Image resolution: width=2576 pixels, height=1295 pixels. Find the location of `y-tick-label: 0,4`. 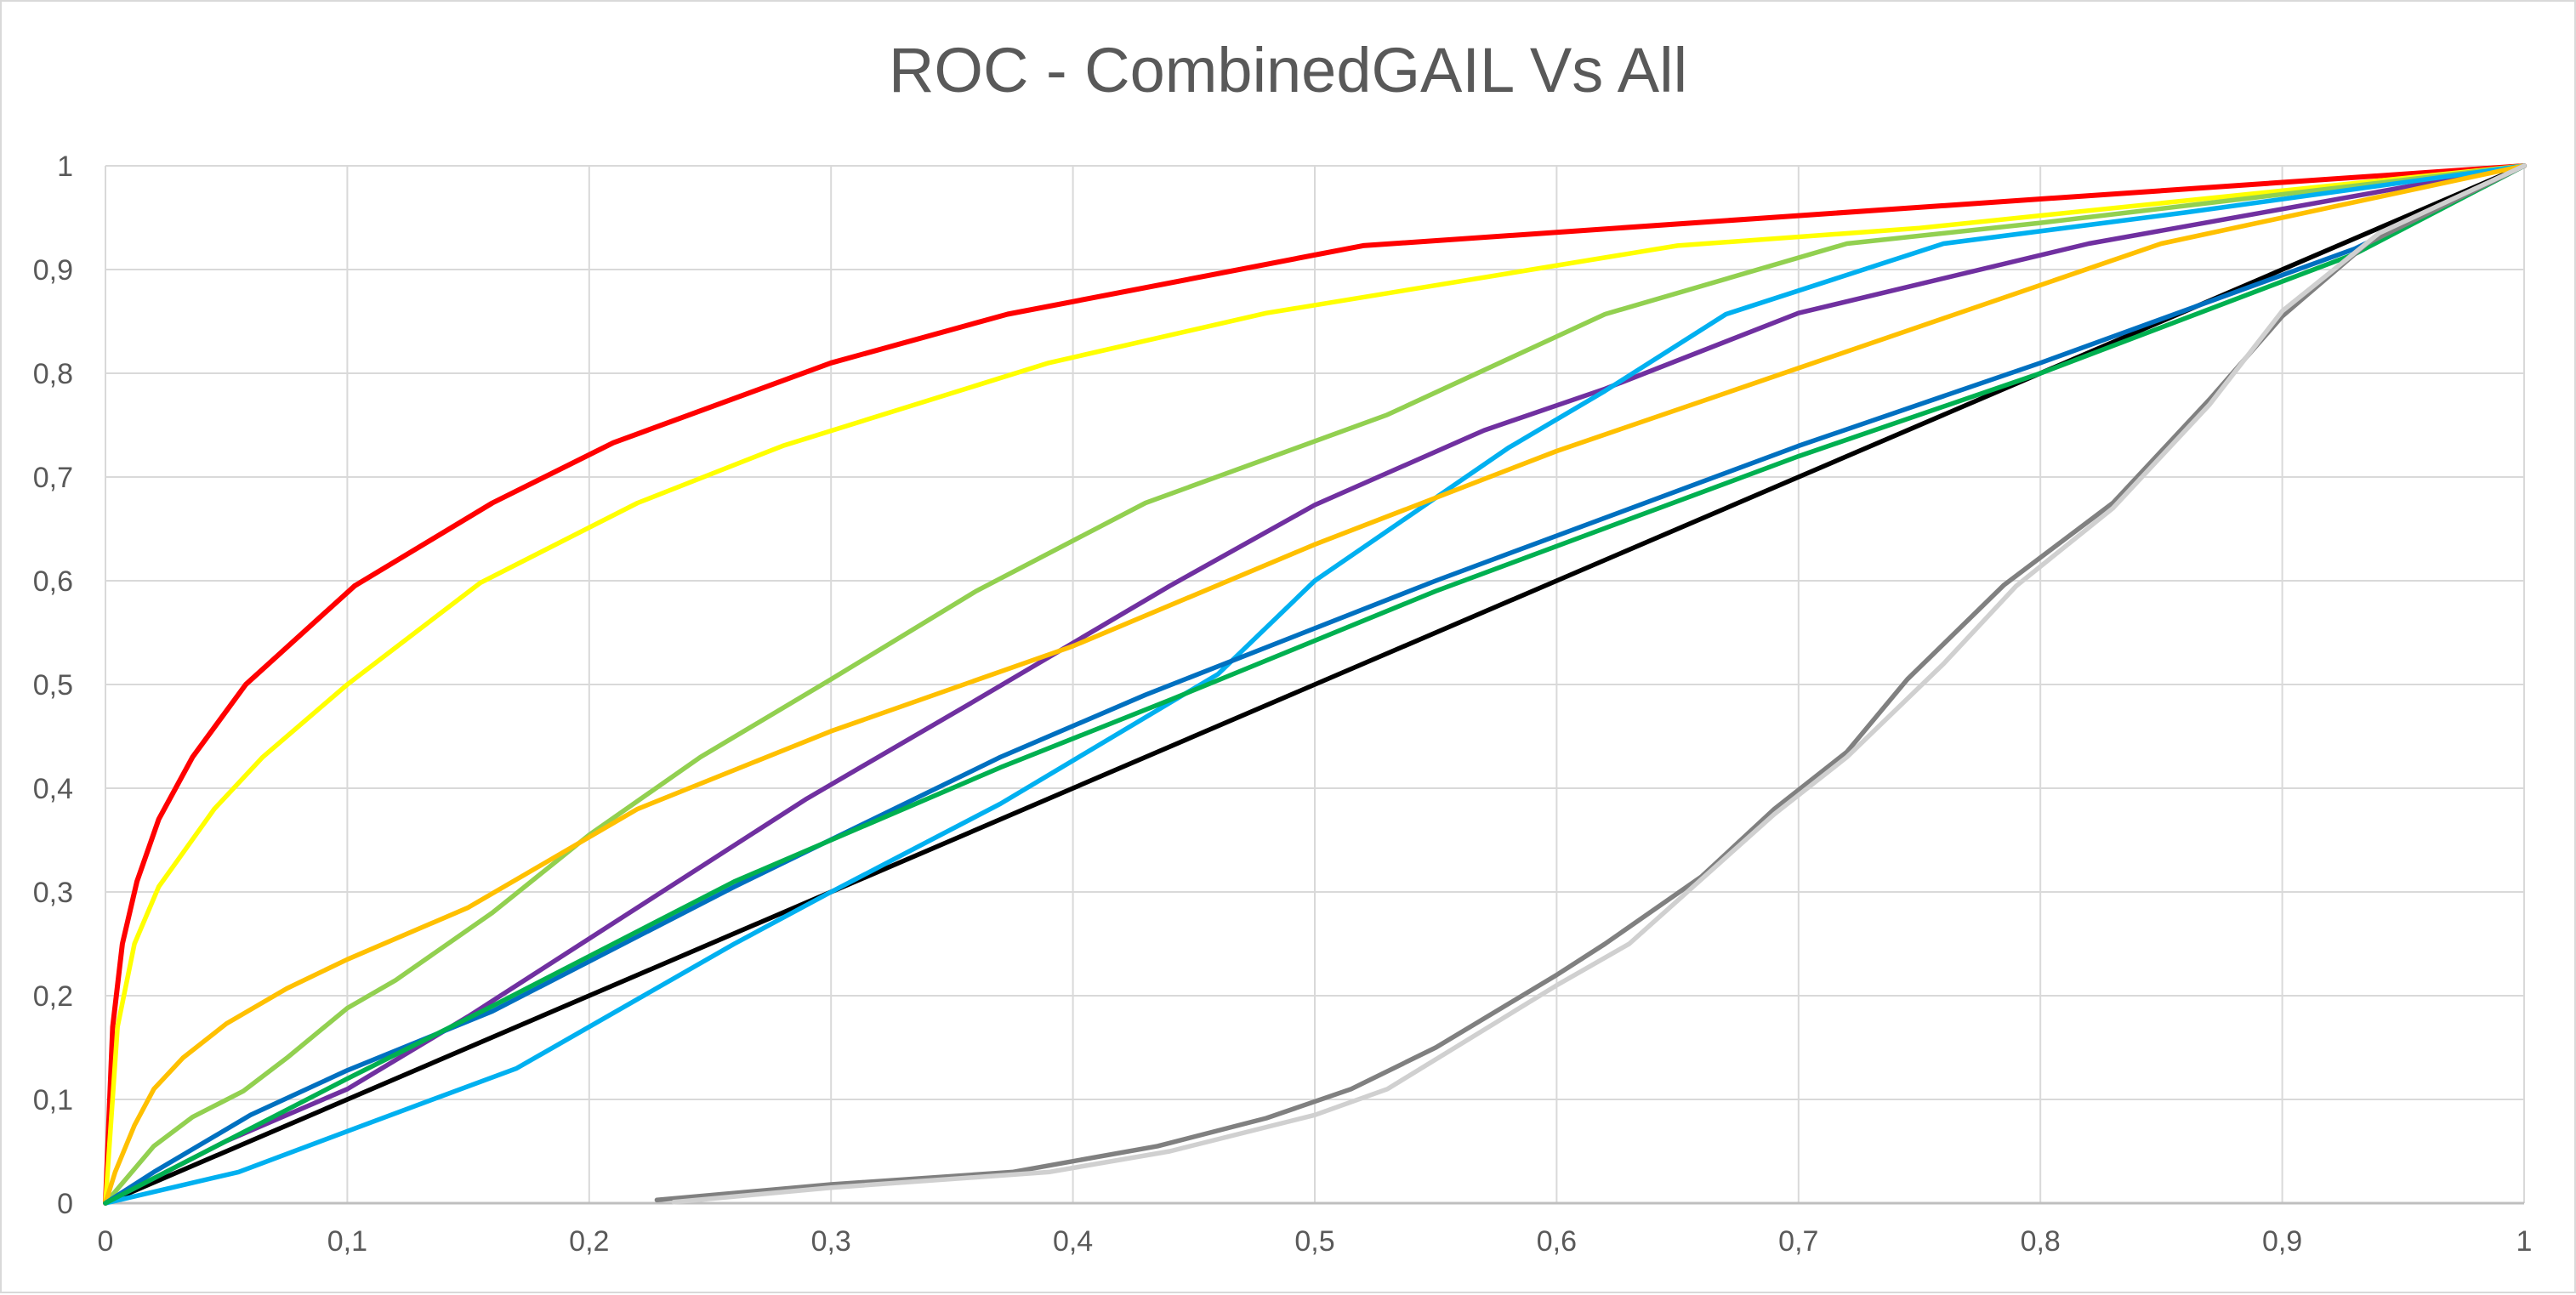

y-tick-label: 0,4 is located at coordinates (53, 789).